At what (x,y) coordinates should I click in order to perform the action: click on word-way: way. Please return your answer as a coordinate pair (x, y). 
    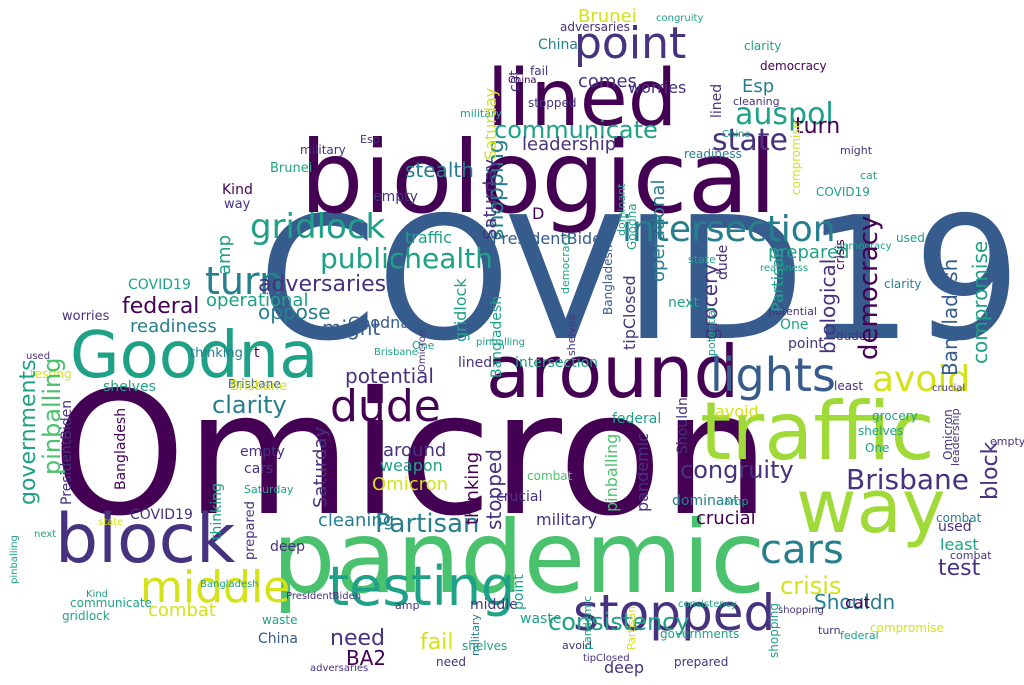
    Looking at the image, I should click on (871, 507).